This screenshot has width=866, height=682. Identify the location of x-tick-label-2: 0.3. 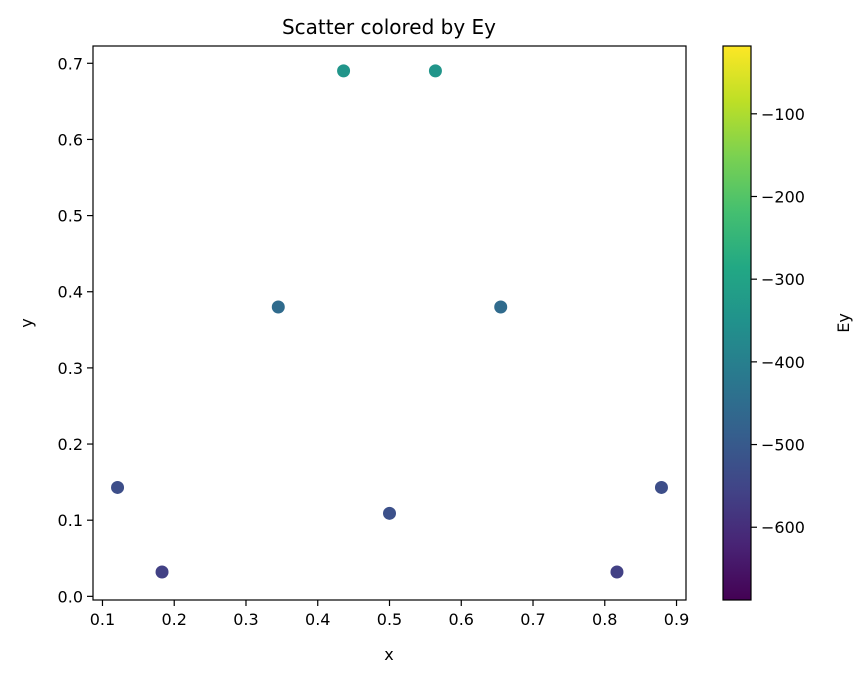
(245, 619).